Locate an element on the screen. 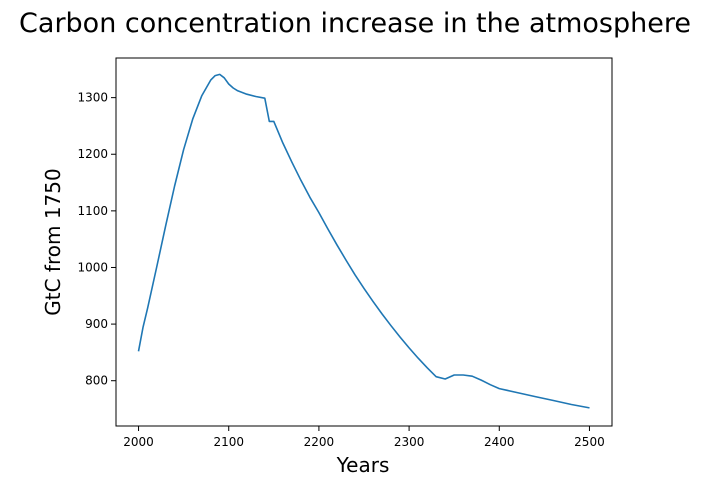 This screenshot has height=486, width=710. y-axis: 800 900 1000 1100 1200 1300 is located at coordinates (96, 239).